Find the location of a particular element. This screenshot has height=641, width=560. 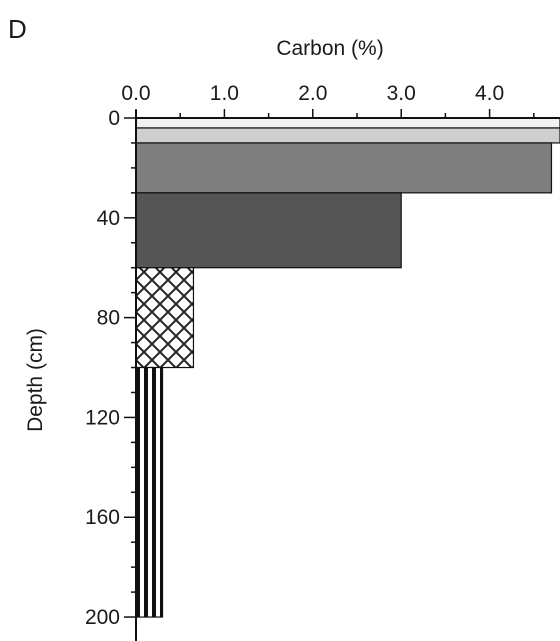

y-tick-label: 160 is located at coordinates (102, 517).